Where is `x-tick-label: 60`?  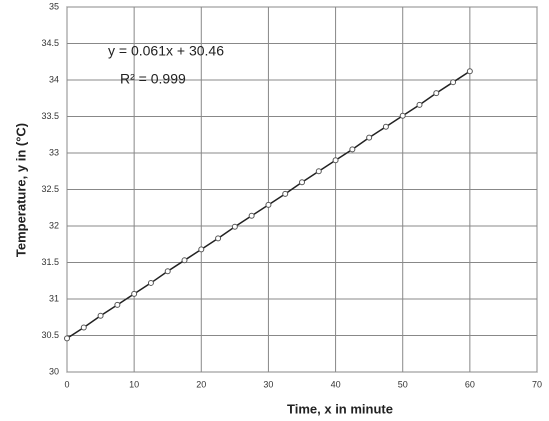 x-tick-label: 60 is located at coordinates (470, 384).